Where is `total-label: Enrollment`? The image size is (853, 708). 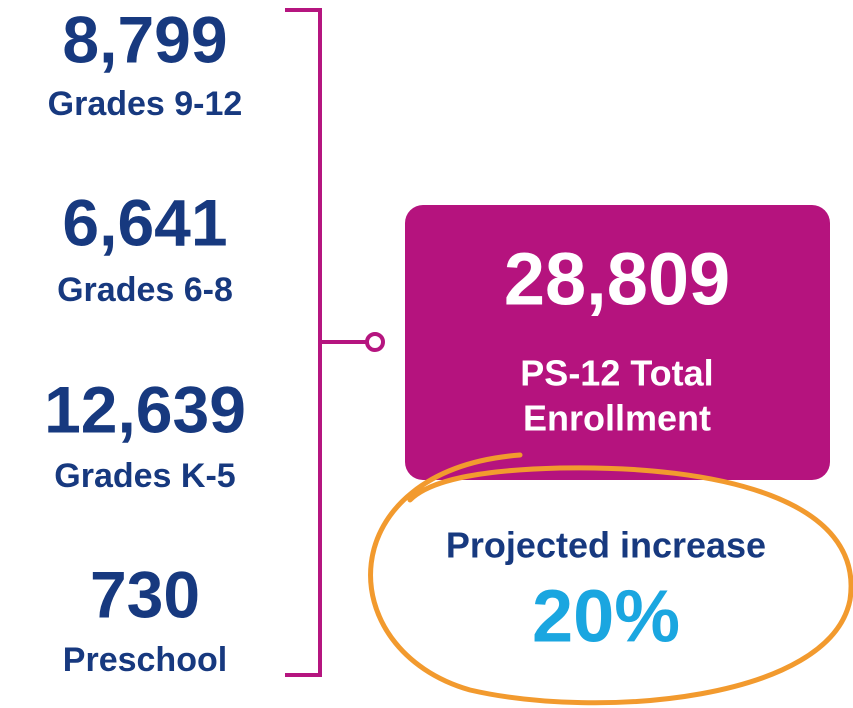 total-label: Enrollment is located at coordinates (617, 418).